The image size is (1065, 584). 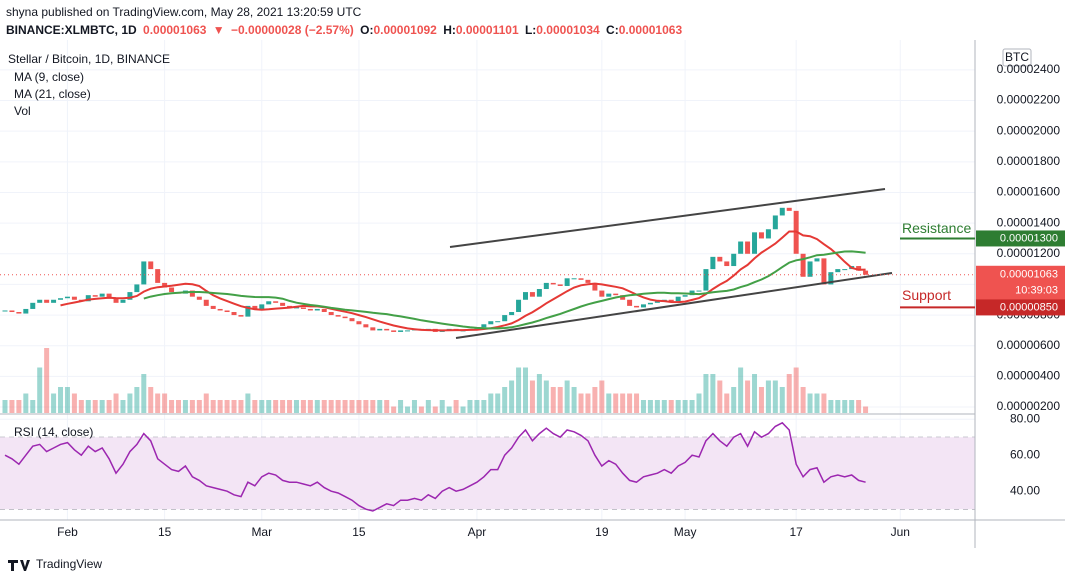 What do you see at coordinates (165, 532) in the screenshot?
I see `x-tick-label: 15` at bounding box center [165, 532].